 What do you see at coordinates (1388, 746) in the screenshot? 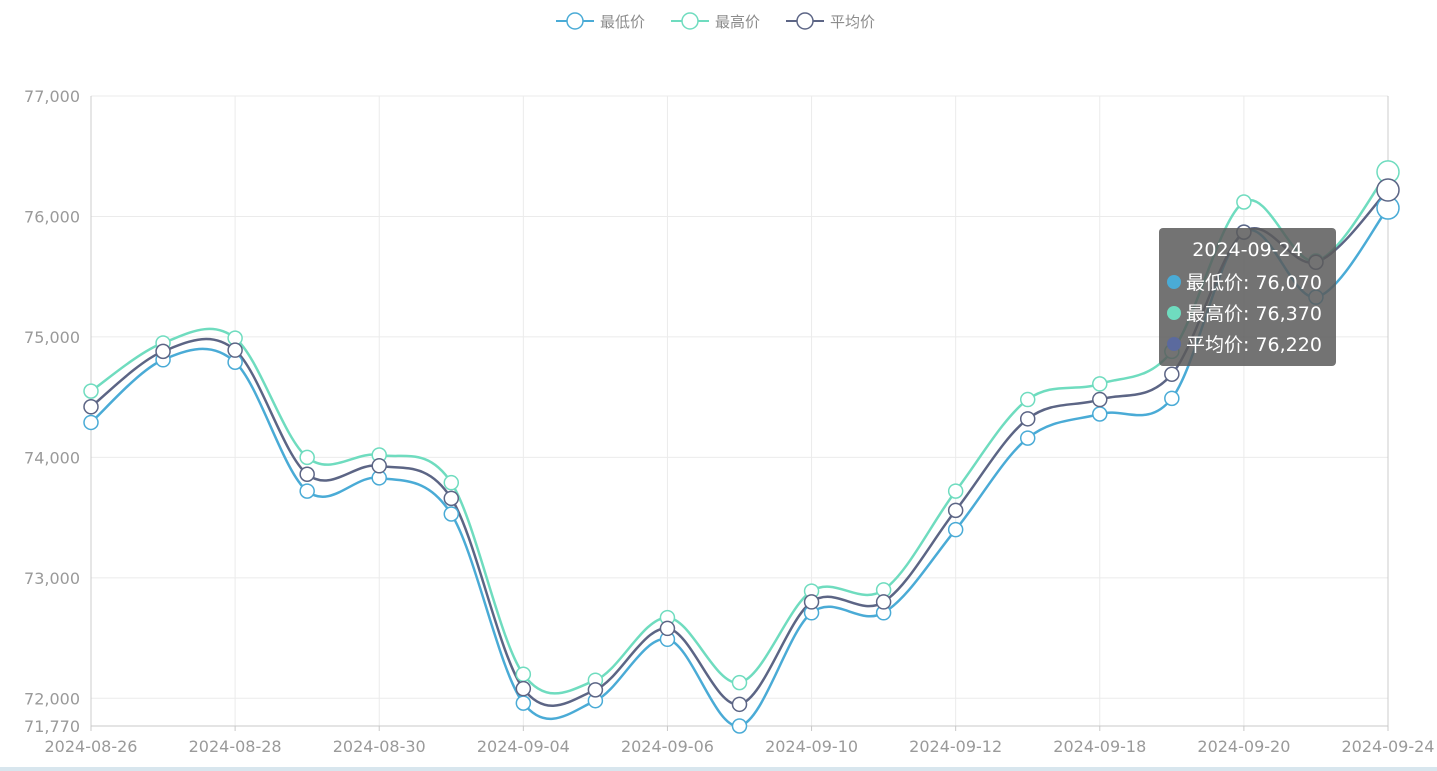
I see `x-tick-label: 2024-09-24` at bounding box center [1388, 746].